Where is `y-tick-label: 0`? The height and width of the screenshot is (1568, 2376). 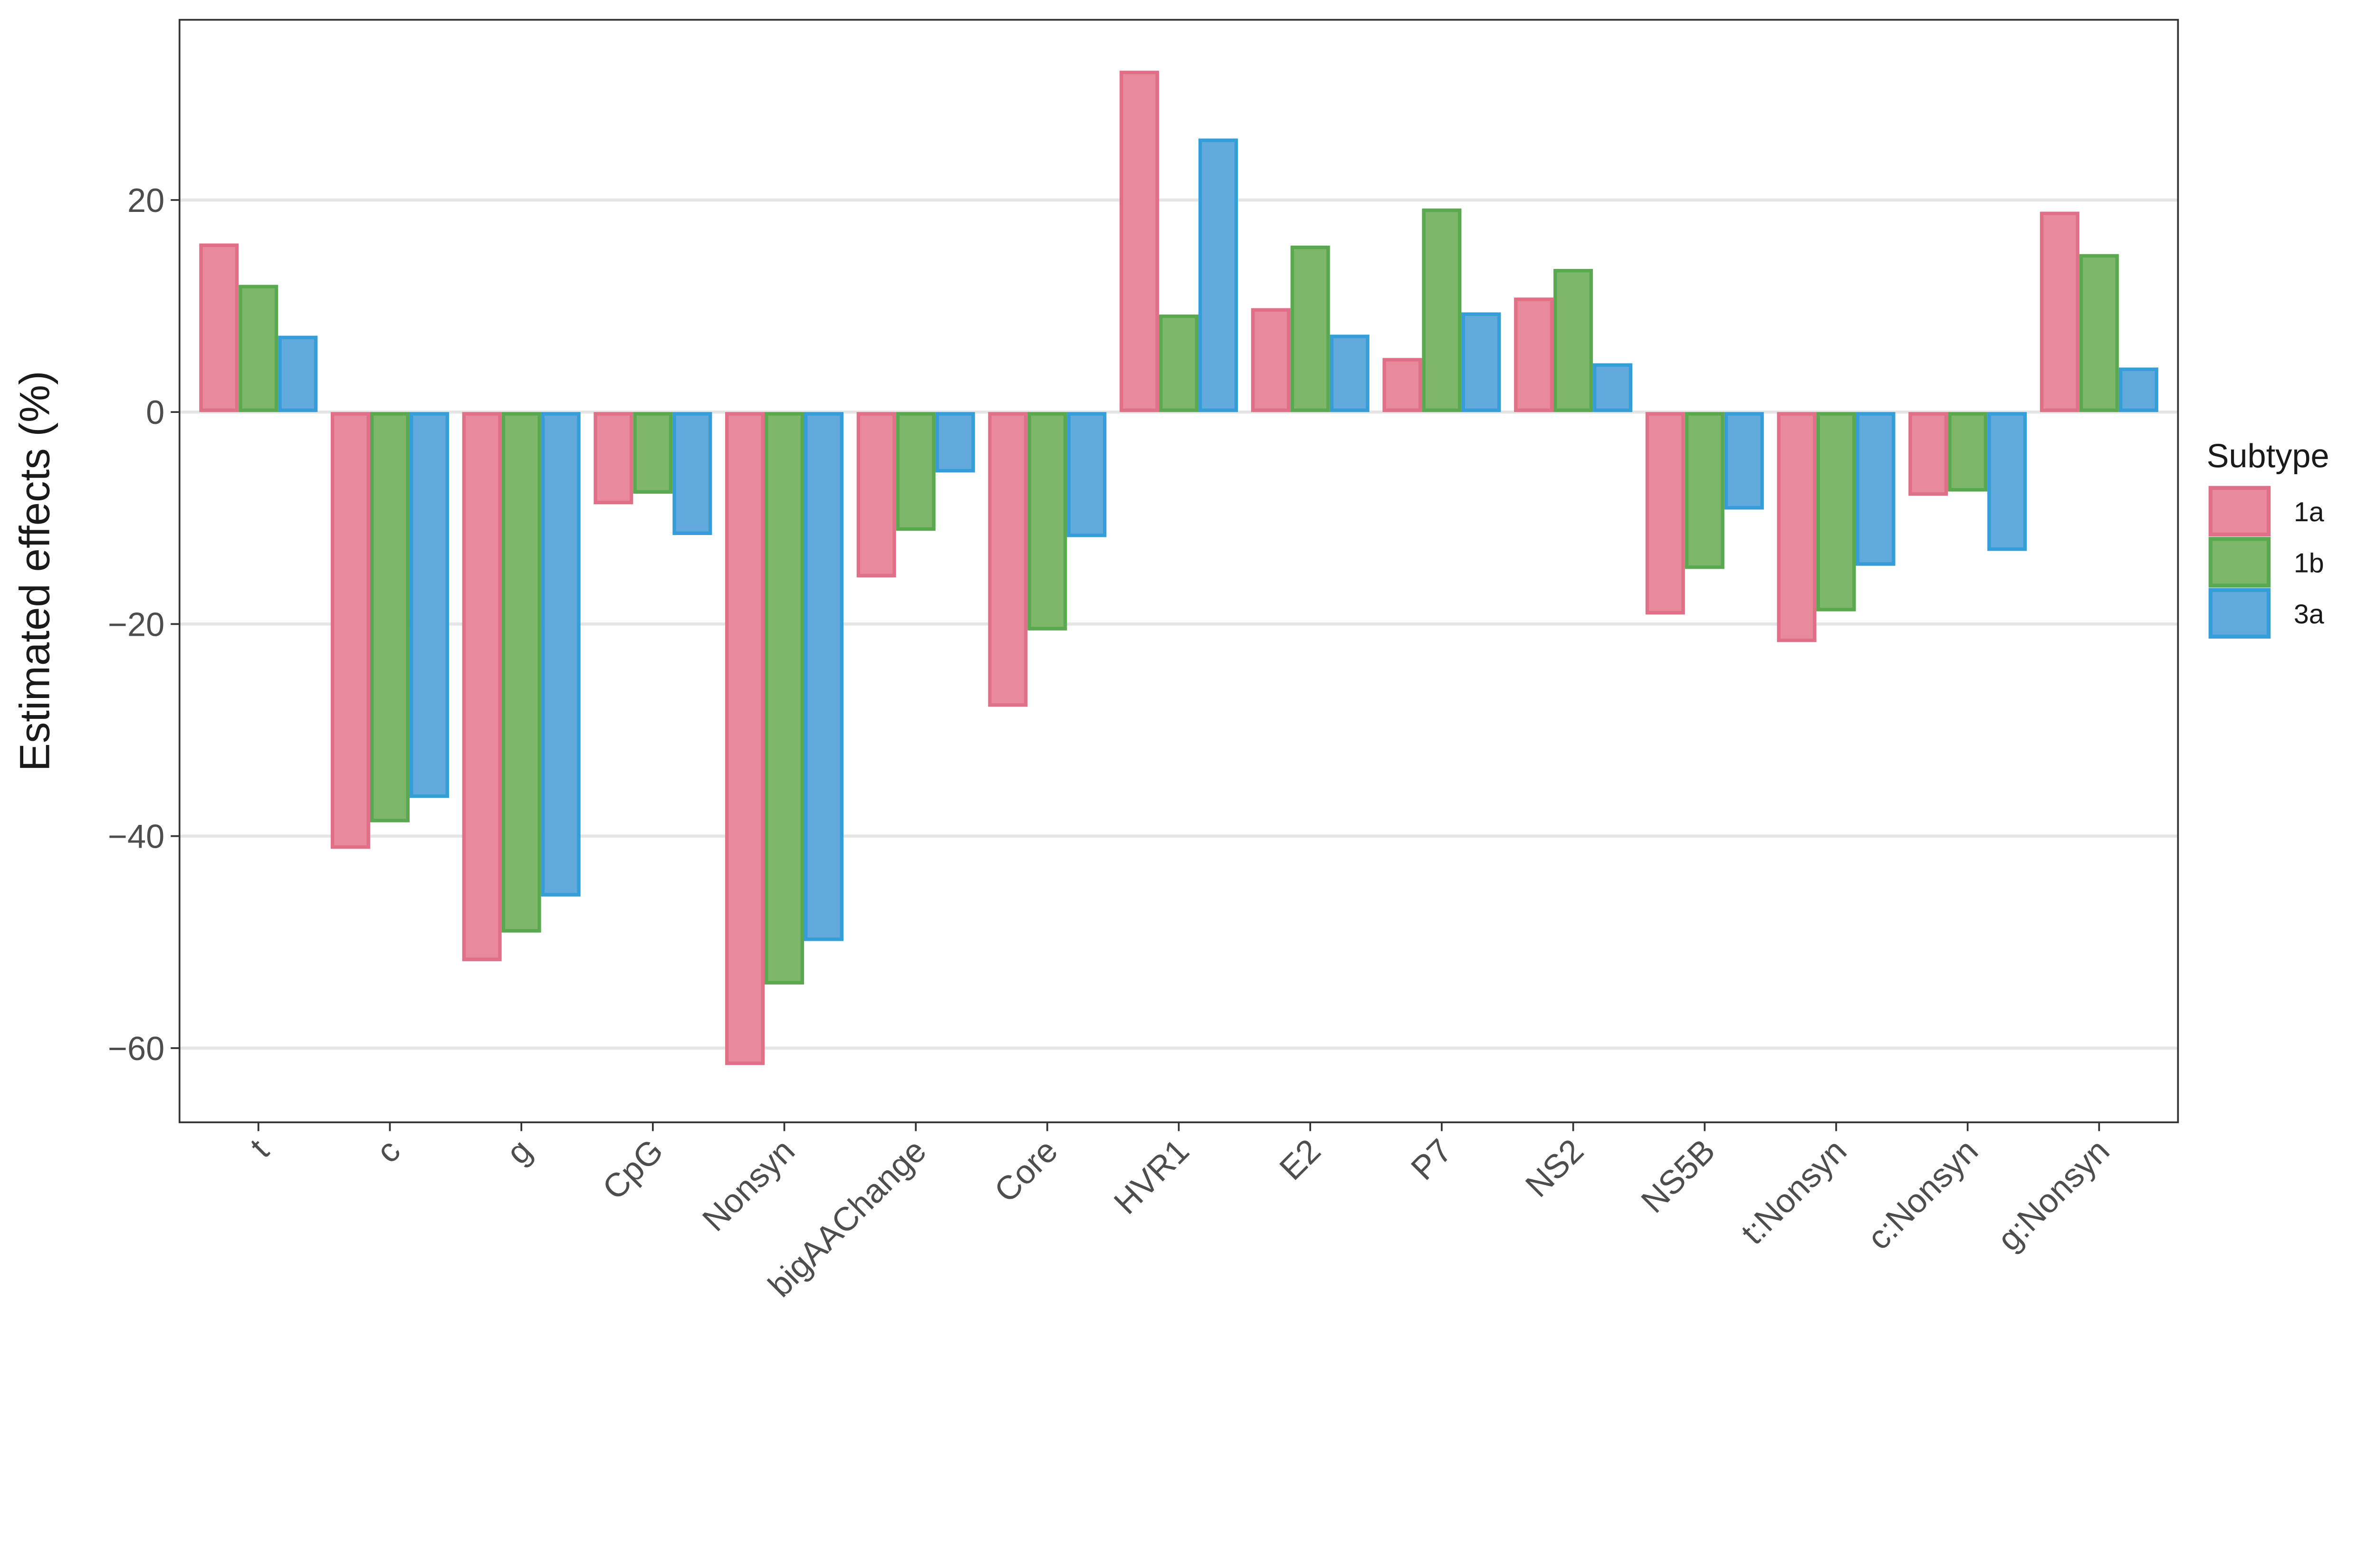
y-tick-label: 0 is located at coordinates (155, 412).